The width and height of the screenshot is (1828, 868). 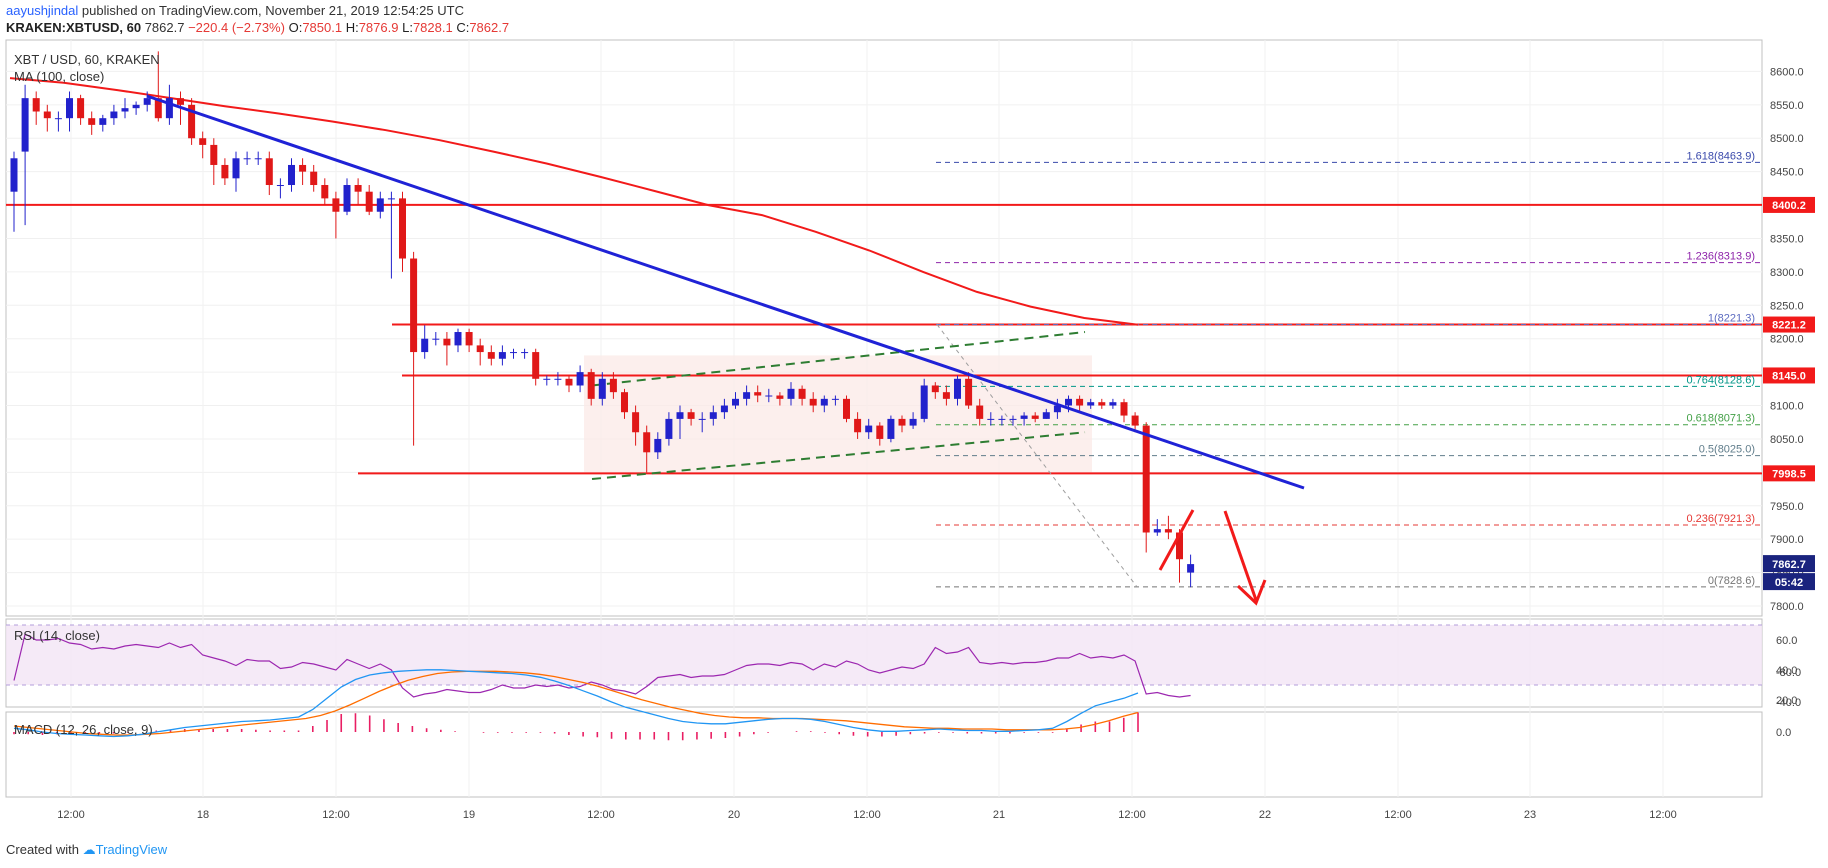 I want to click on y-tick-label: 8350.0, so click(x=1787, y=239).